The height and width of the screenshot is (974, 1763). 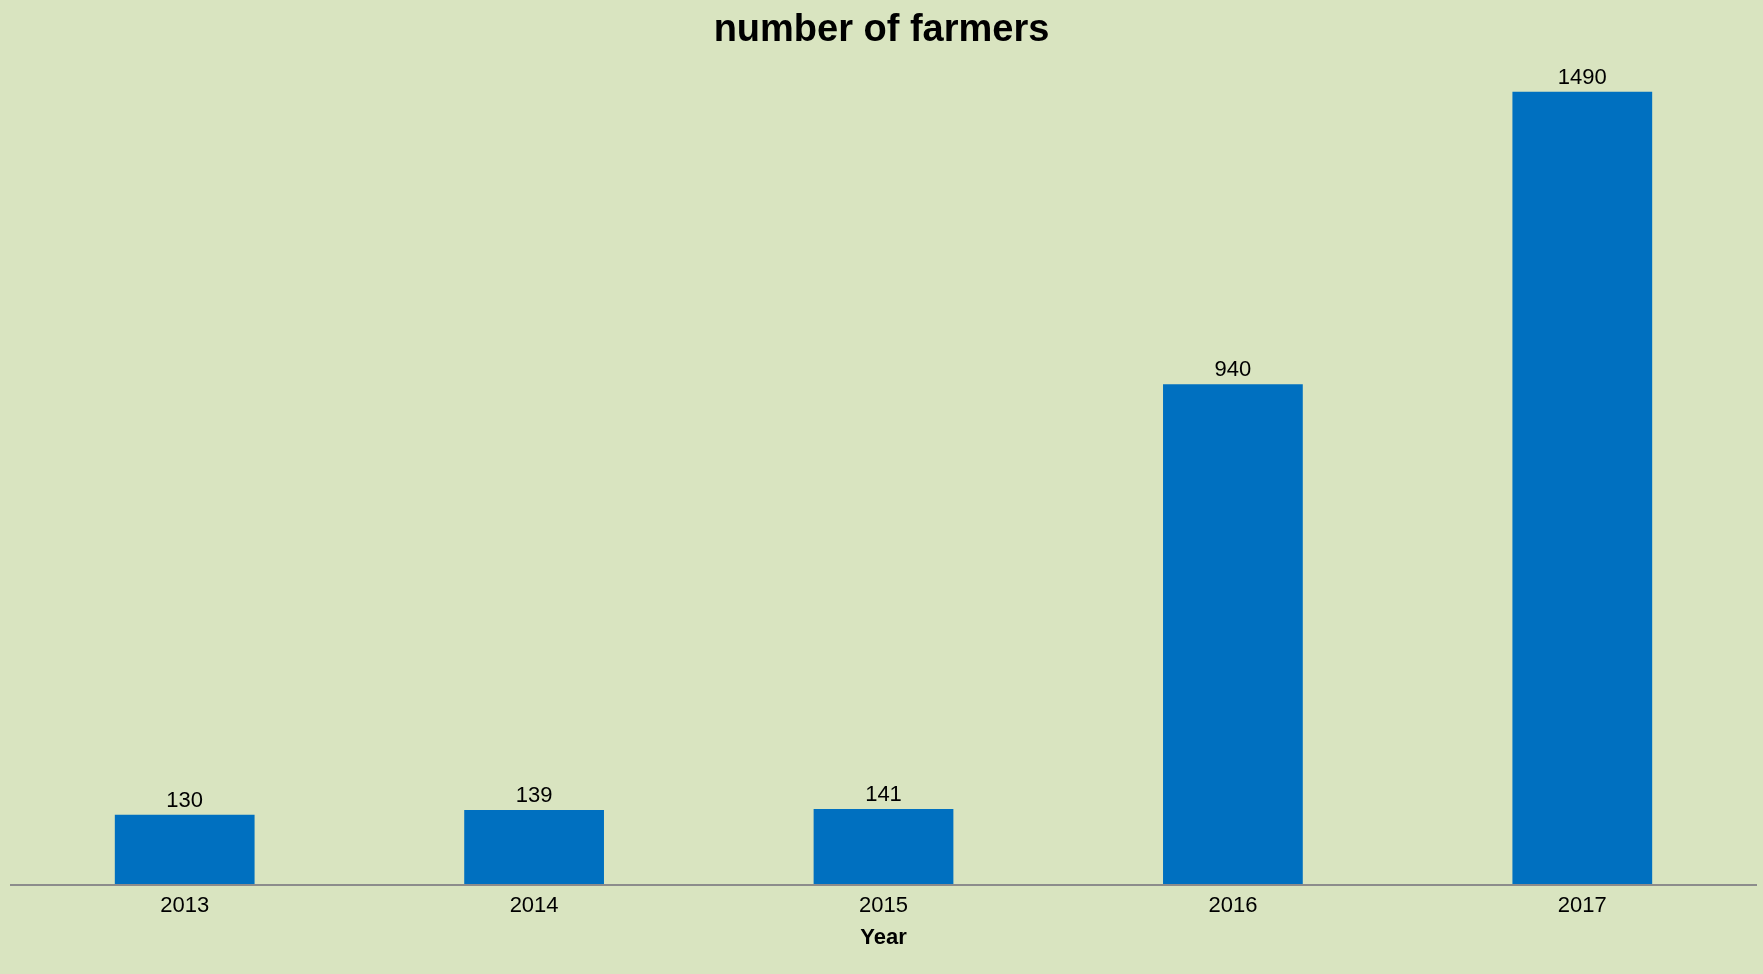 What do you see at coordinates (1233, 369) in the screenshot?
I see `data-label: 940` at bounding box center [1233, 369].